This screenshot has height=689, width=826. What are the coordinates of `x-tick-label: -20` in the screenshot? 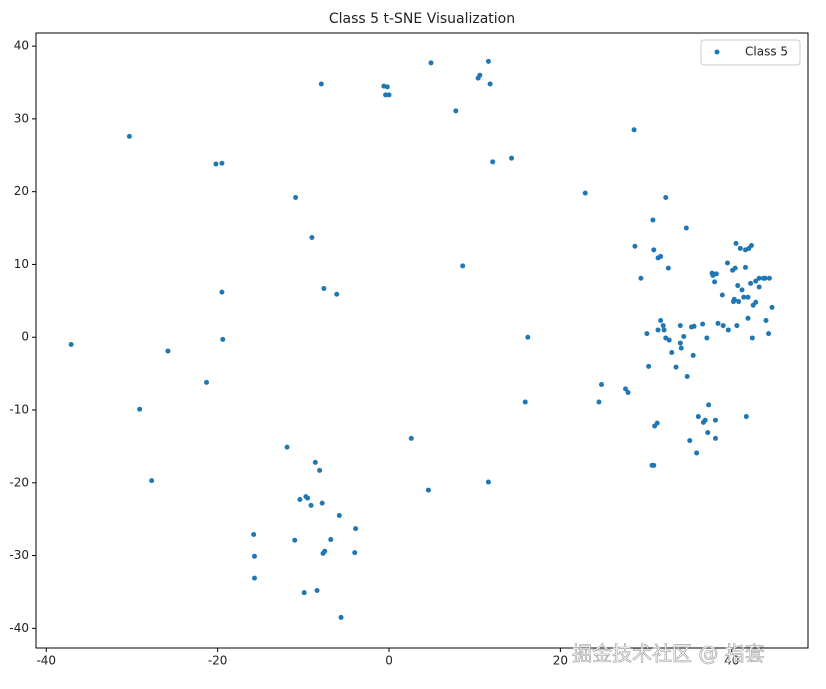 It's located at (218, 661).